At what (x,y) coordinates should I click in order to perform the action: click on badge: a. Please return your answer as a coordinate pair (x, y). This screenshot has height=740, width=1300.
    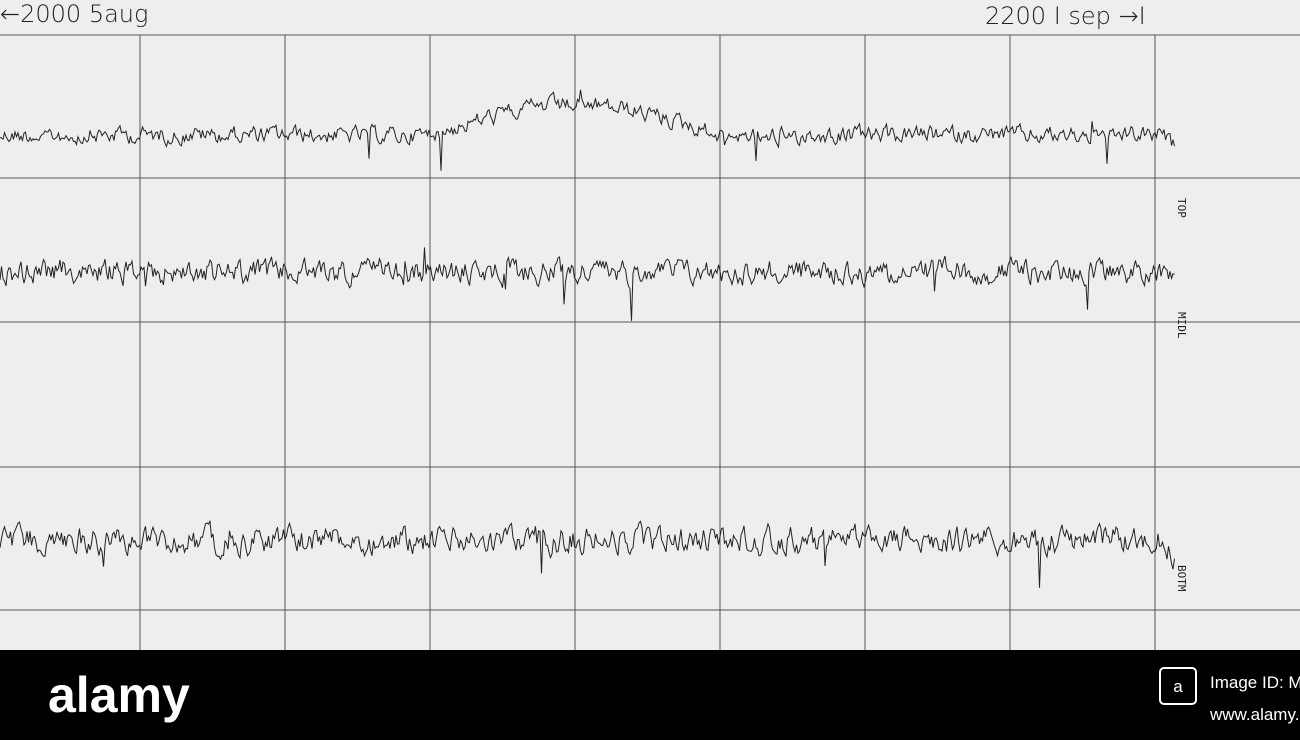
    Looking at the image, I should click on (1178, 686).